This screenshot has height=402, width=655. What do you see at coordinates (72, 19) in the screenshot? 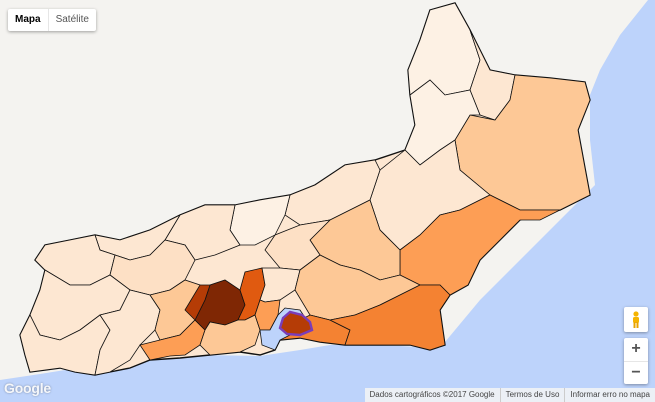
I see `map-type-satellite-button: Satélite` at bounding box center [72, 19].